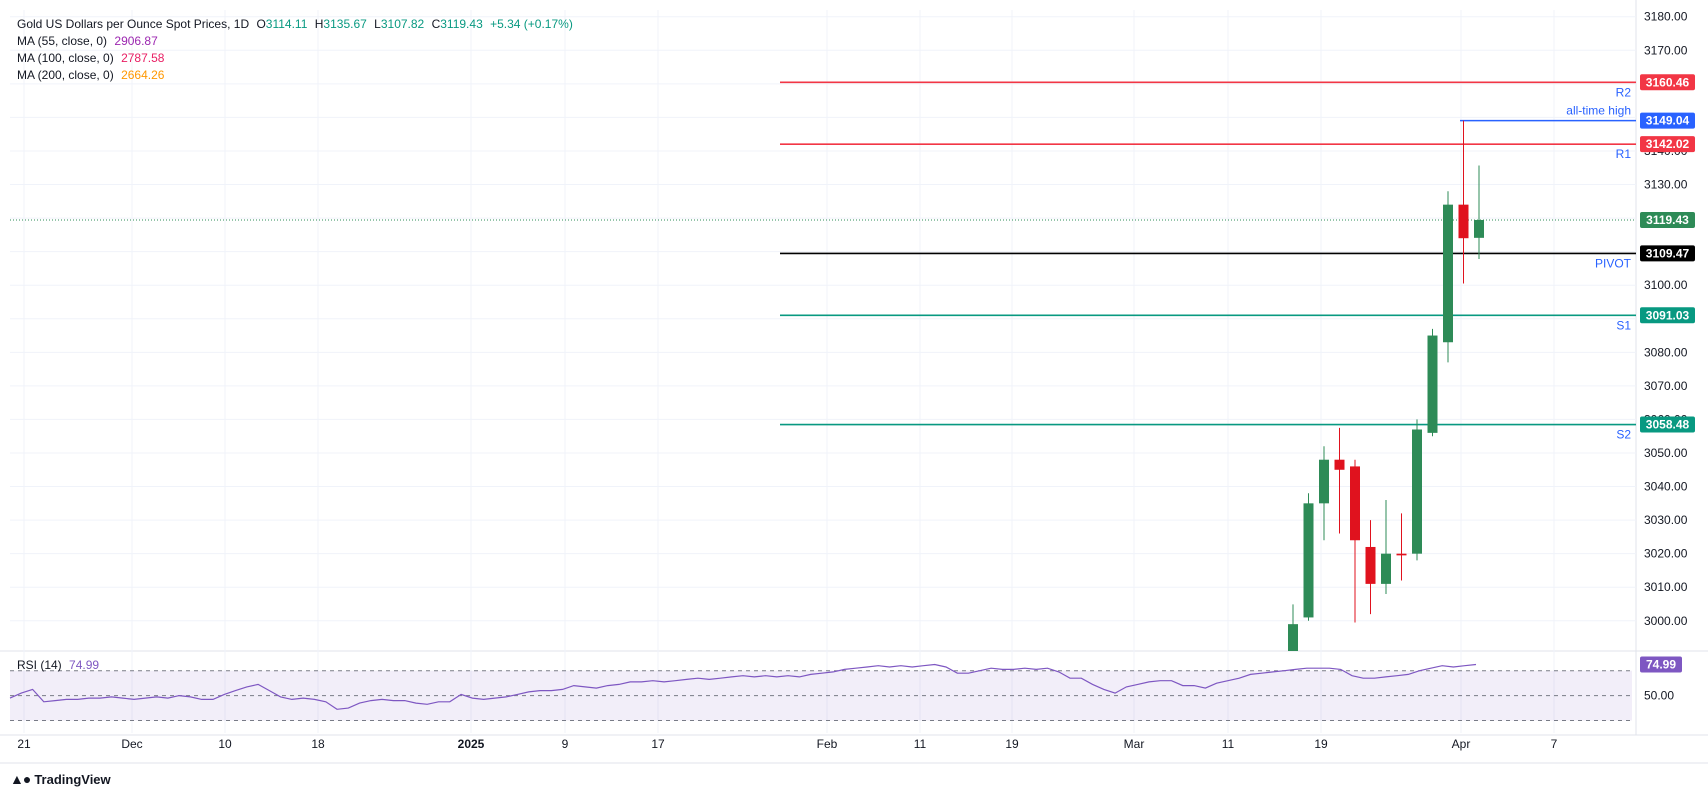 This screenshot has width=1708, height=797. What do you see at coordinates (143, 75) in the screenshot?
I see `ma-200-value: 2664.26` at bounding box center [143, 75].